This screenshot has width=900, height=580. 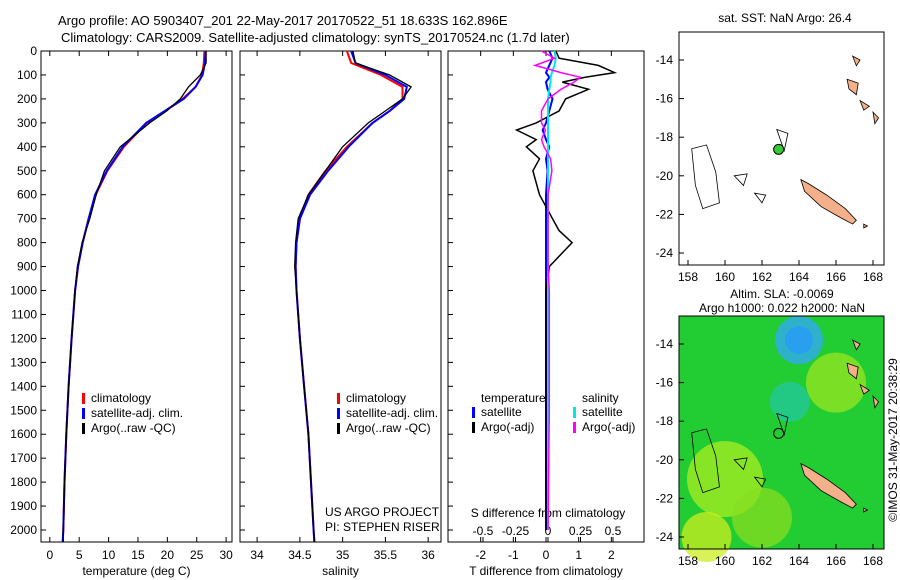 What do you see at coordinates (109, 555) in the screenshot?
I see `x-tick-label: 10` at bounding box center [109, 555].